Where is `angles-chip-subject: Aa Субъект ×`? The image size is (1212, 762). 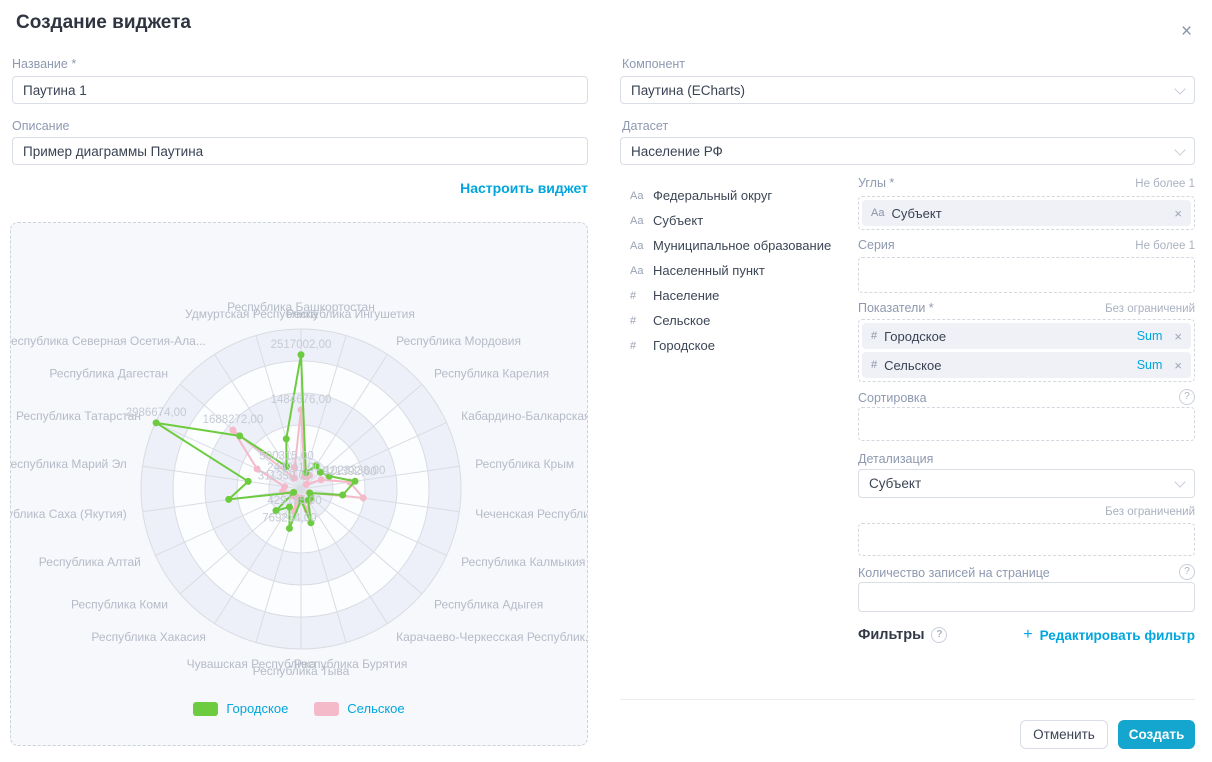 angles-chip-subject: Aa Субъект × is located at coordinates (1026, 213).